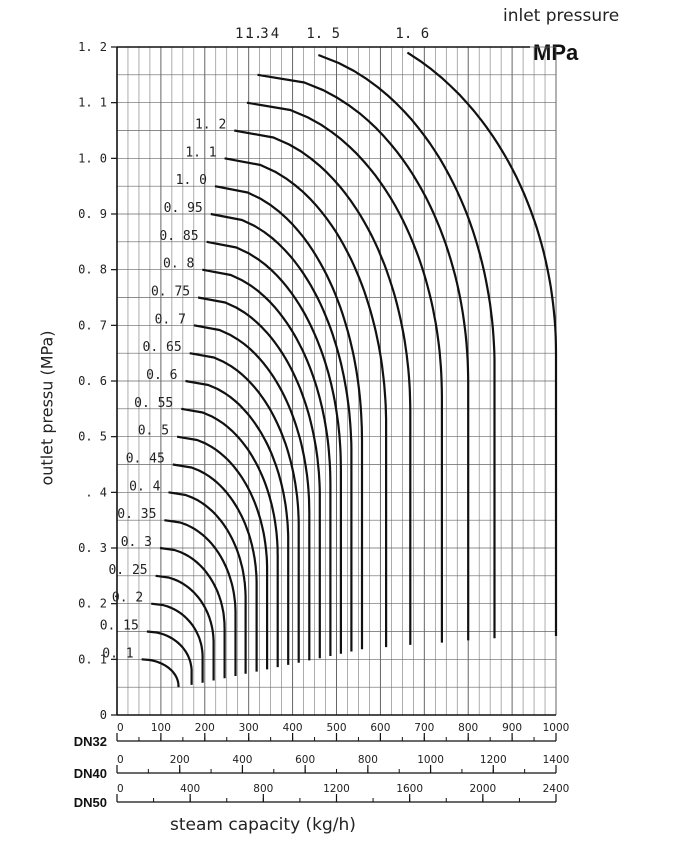 Image resolution: width=686 pixels, height=847 pixels. What do you see at coordinates (409, 789) in the screenshot?
I see `scale-tick-label: 1600` at bounding box center [409, 789].